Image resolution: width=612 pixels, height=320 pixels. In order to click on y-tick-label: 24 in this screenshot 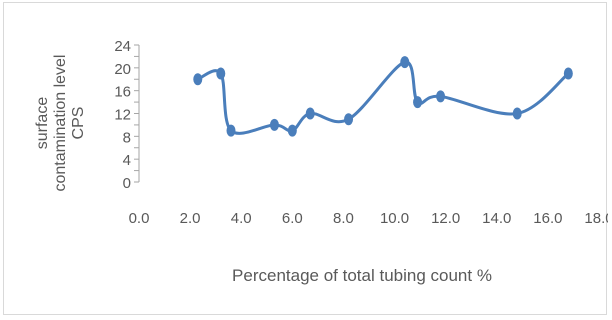, I will do `click(122, 46)`.